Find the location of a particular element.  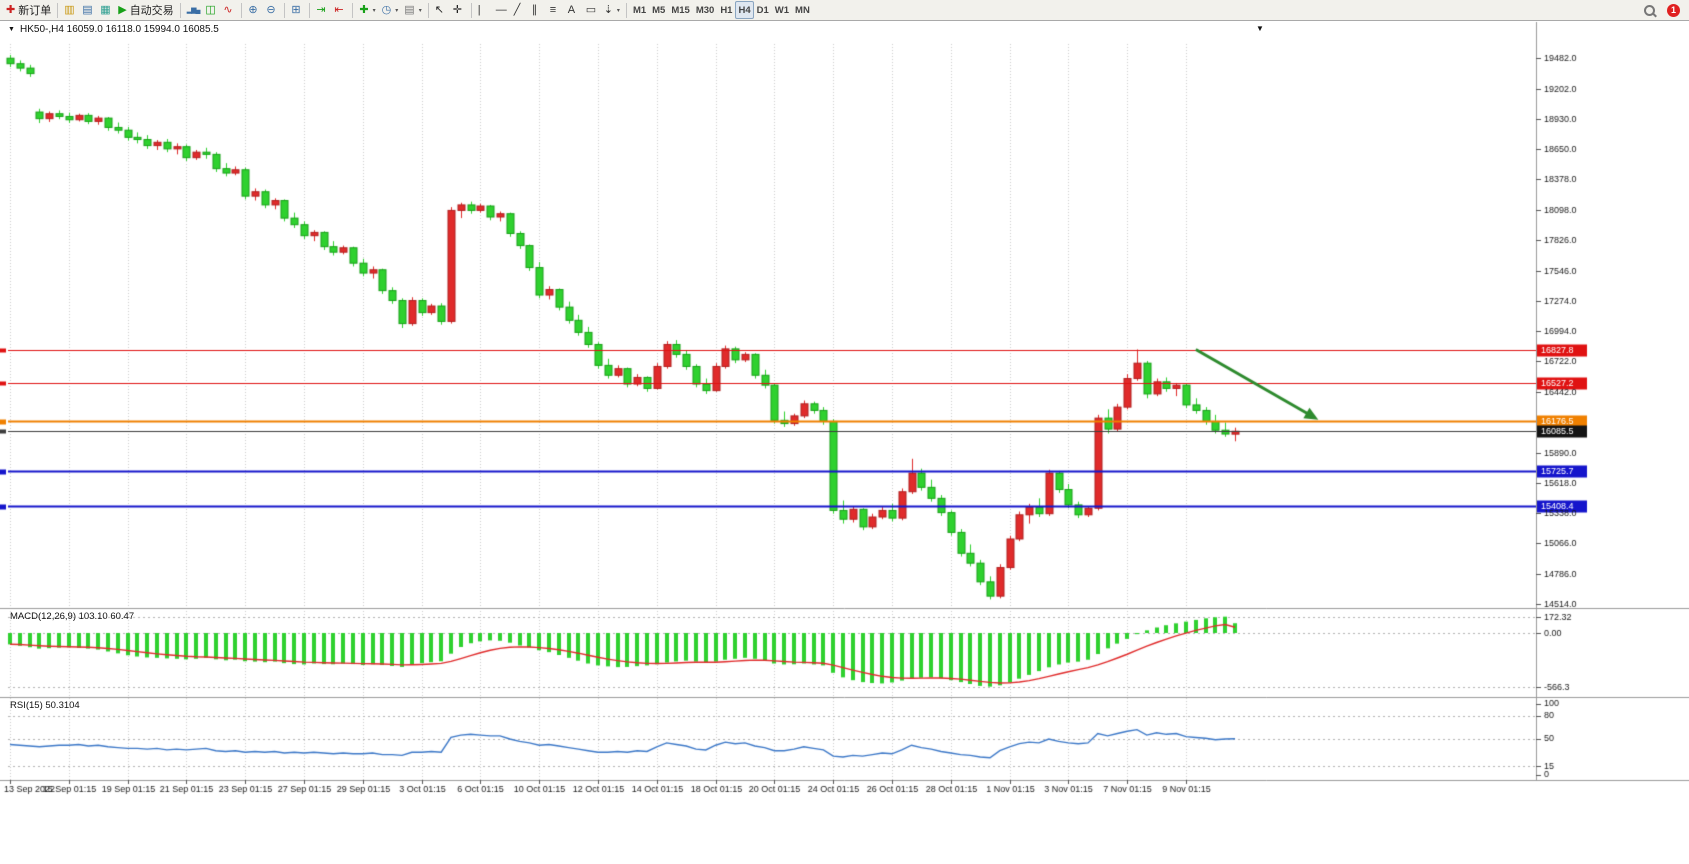

search-button is located at coordinates (1650, 10).